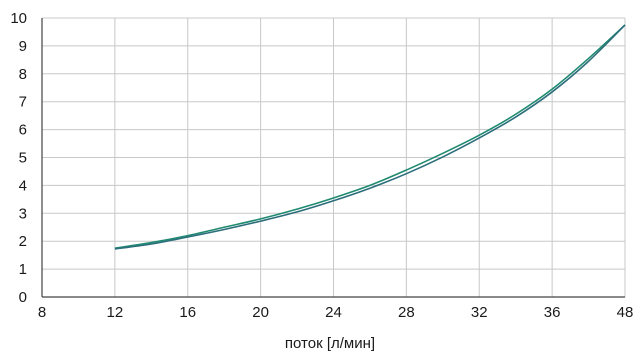  Describe the element at coordinates (18, 18) in the screenshot. I see `y-tick-label: 10` at that location.